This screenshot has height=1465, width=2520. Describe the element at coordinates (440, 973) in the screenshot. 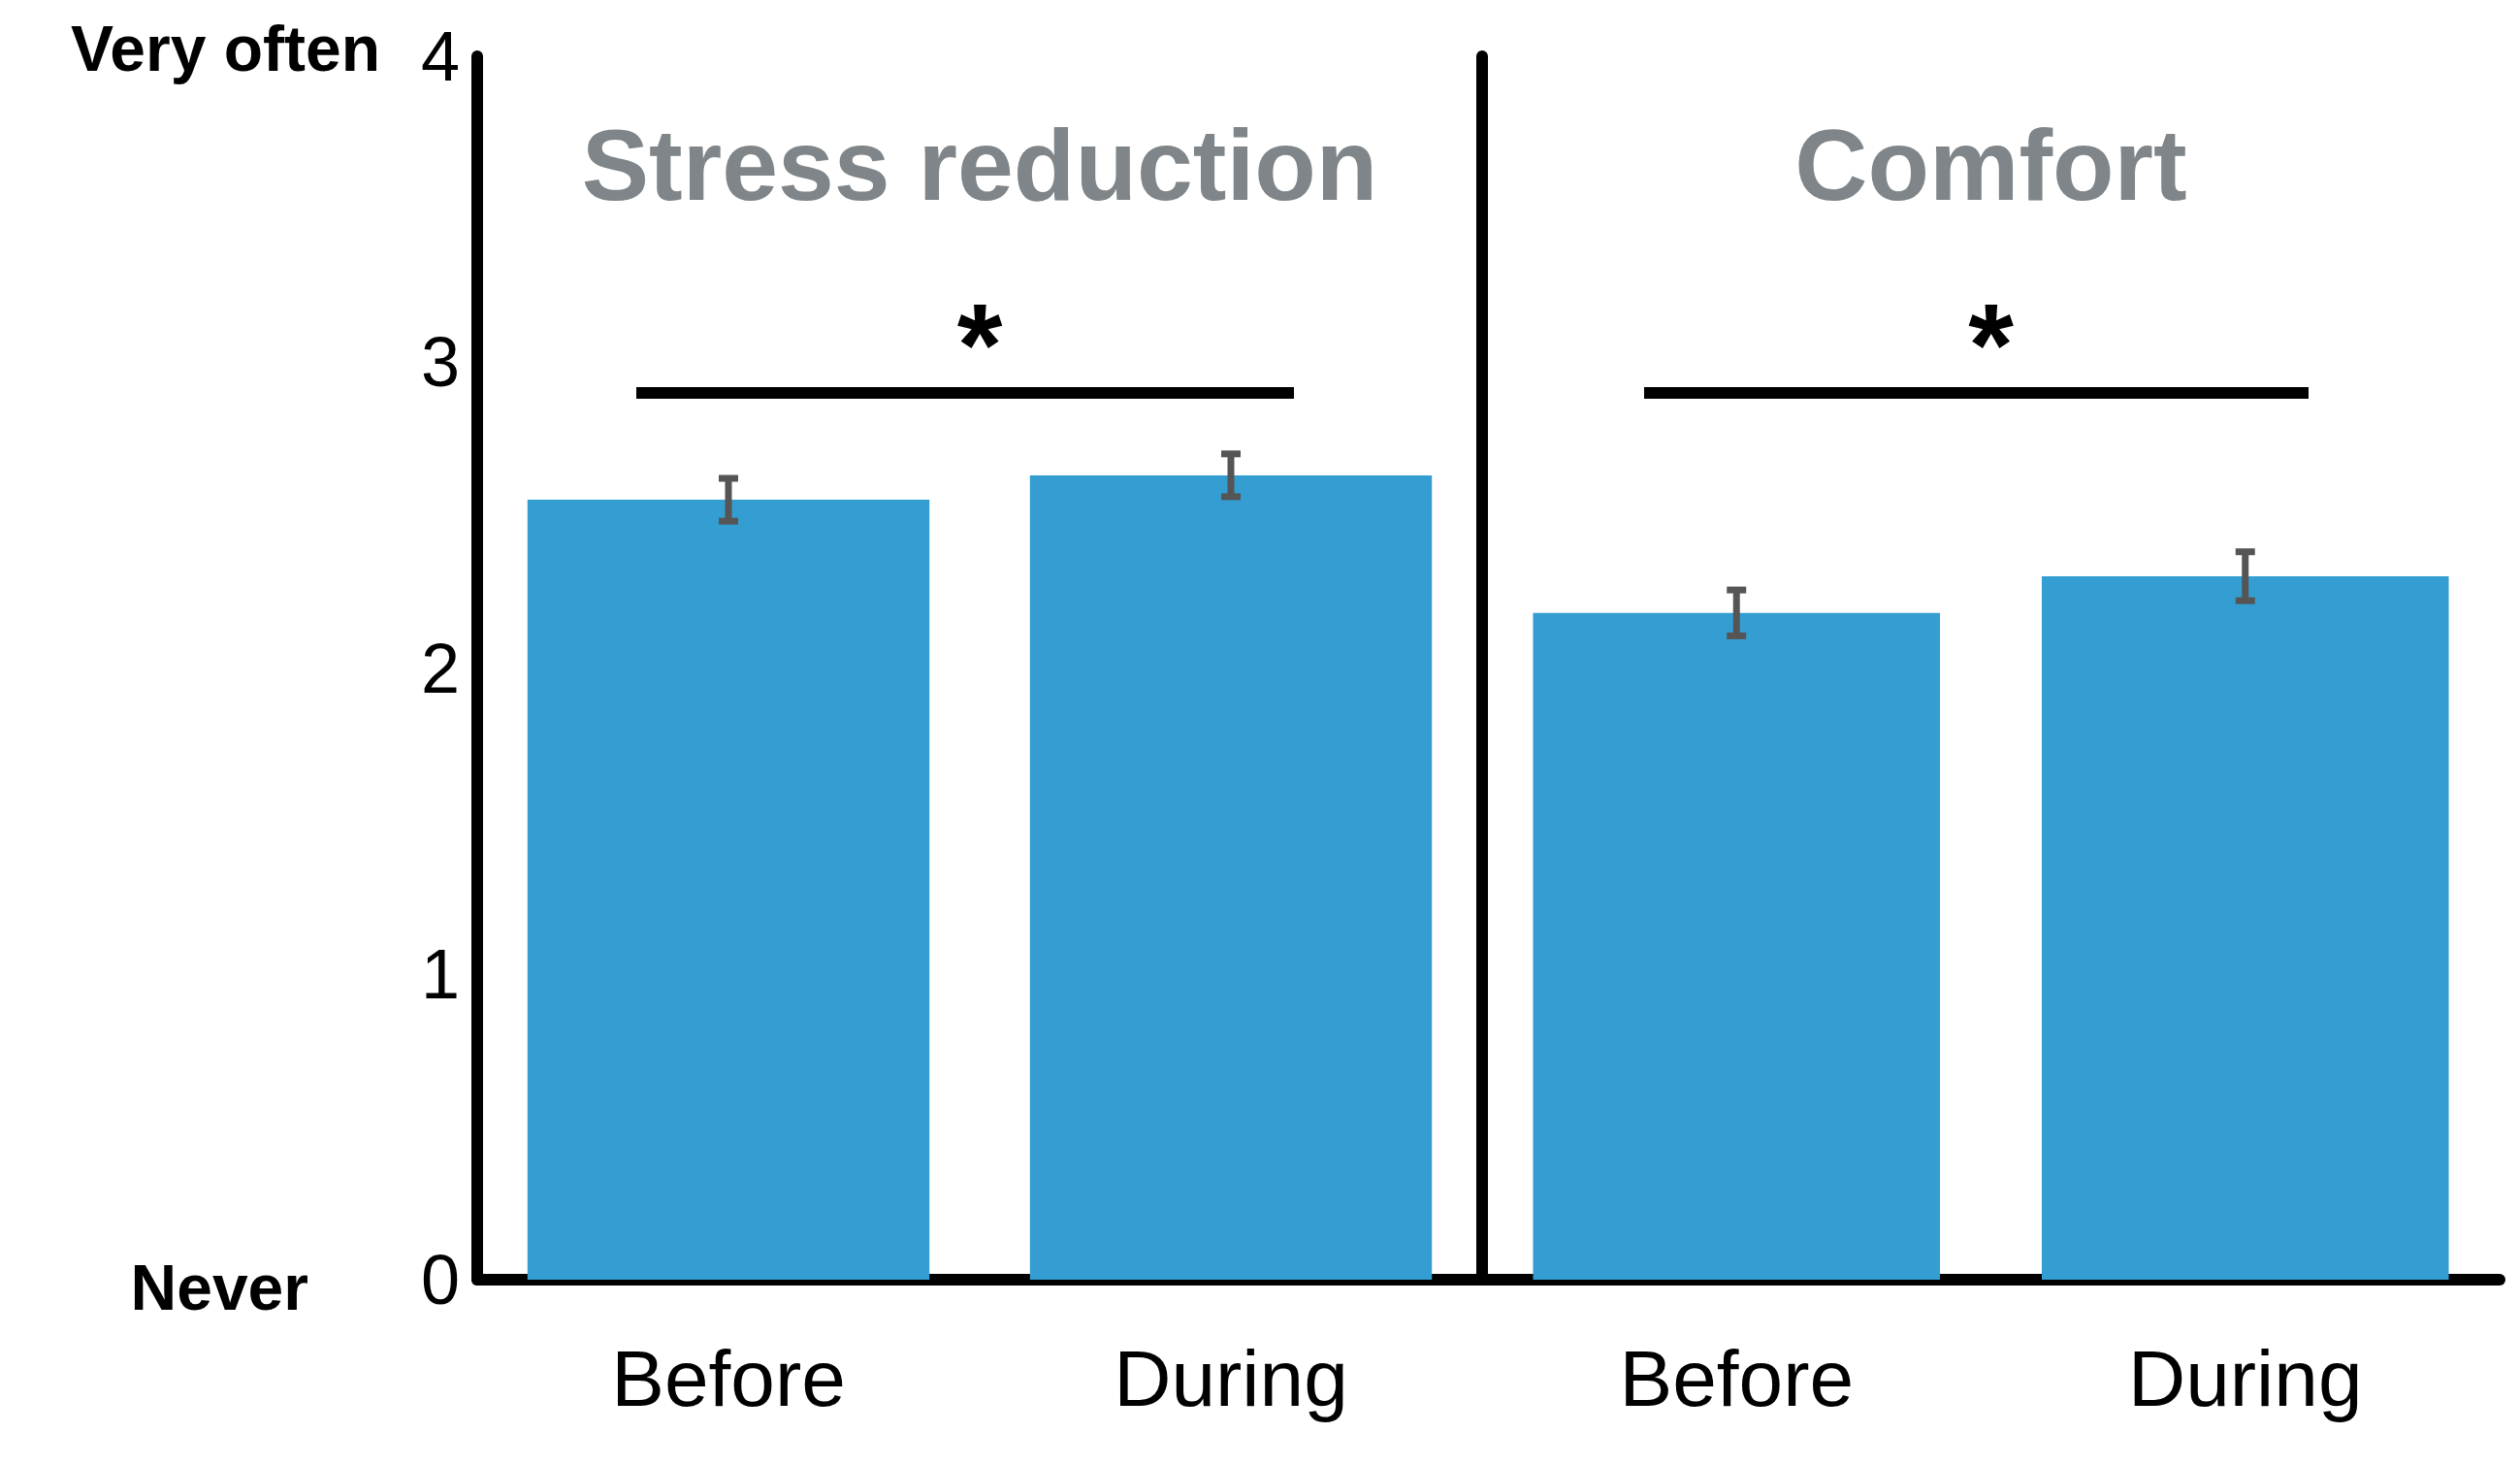

I see `y-tick-label: 1` at that location.